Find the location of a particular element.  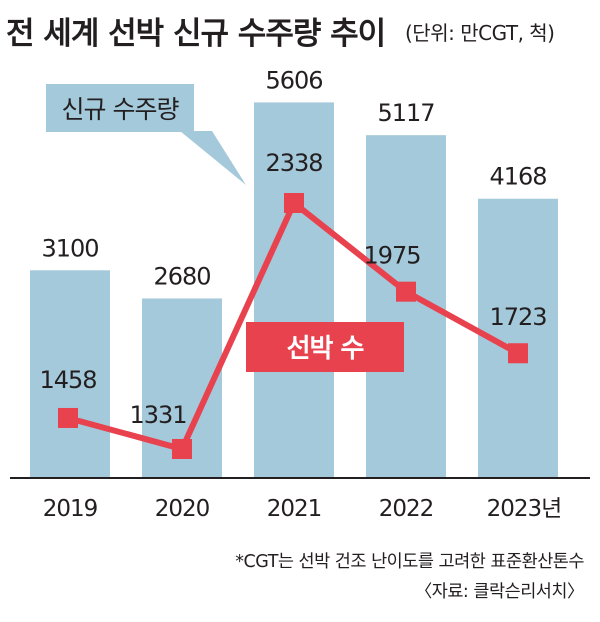

line-value-label-2: 2338 is located at coordinates (293, 163).